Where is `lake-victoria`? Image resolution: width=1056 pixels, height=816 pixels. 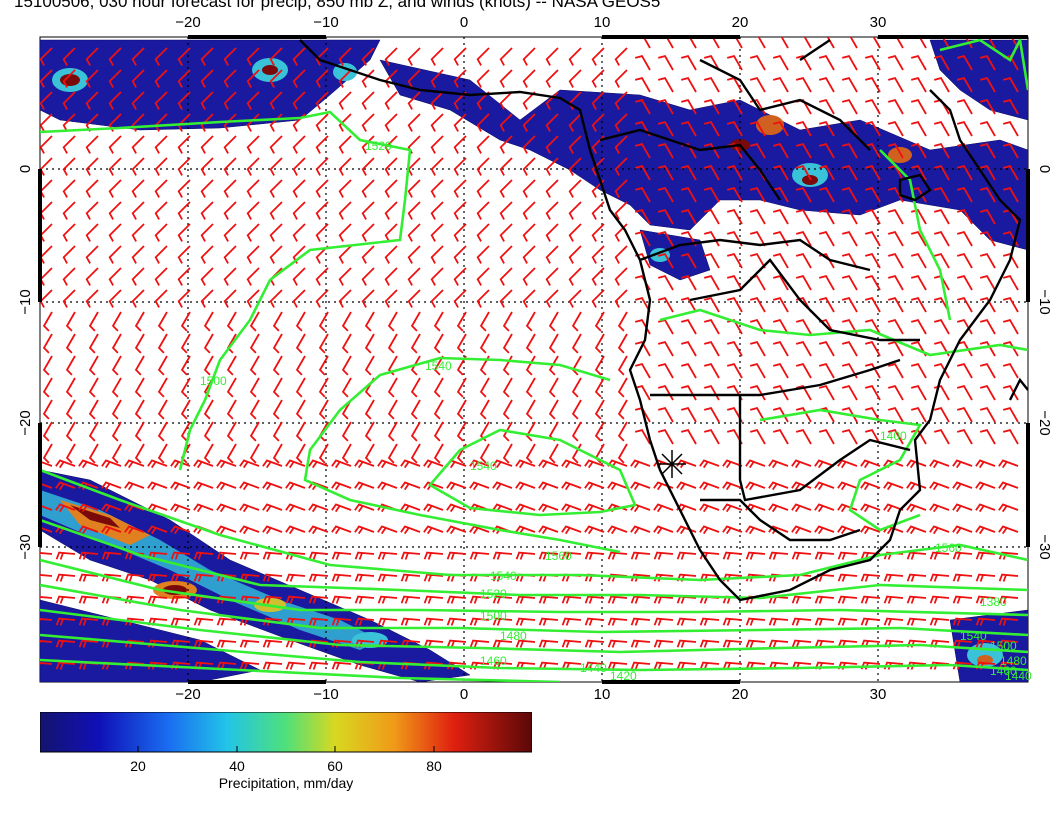
lake-victoria is located at coordinates (915, 187).